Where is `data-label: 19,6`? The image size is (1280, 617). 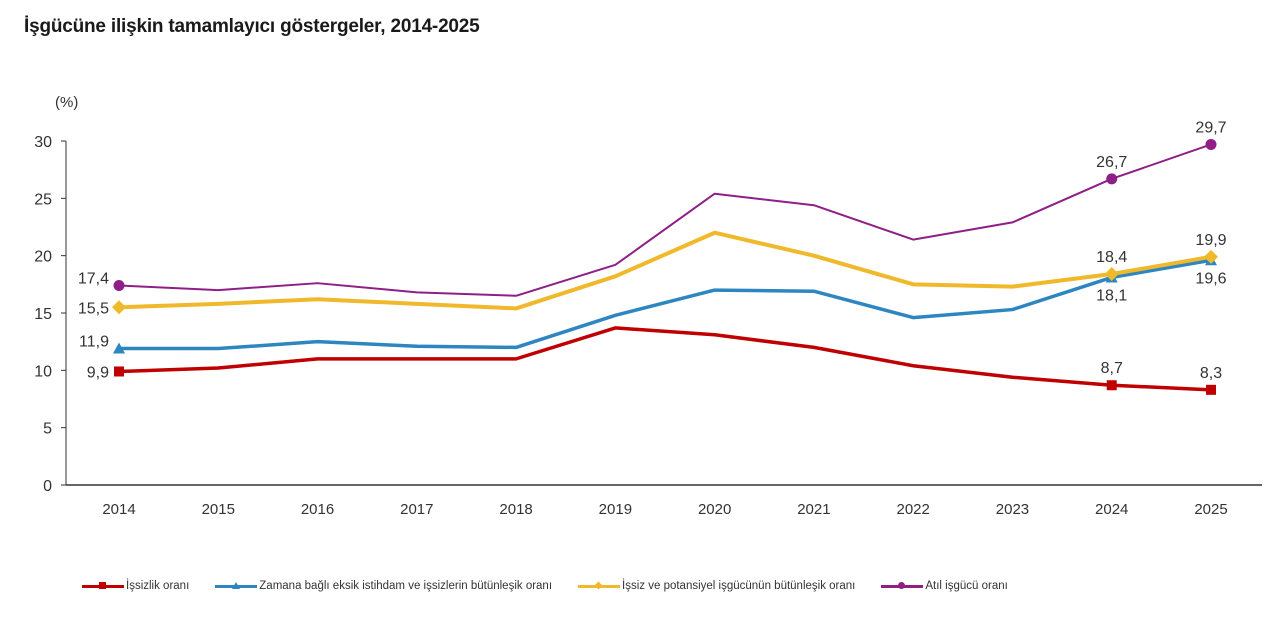 data-label: 19,6 is located at coordinates (1210, 278).